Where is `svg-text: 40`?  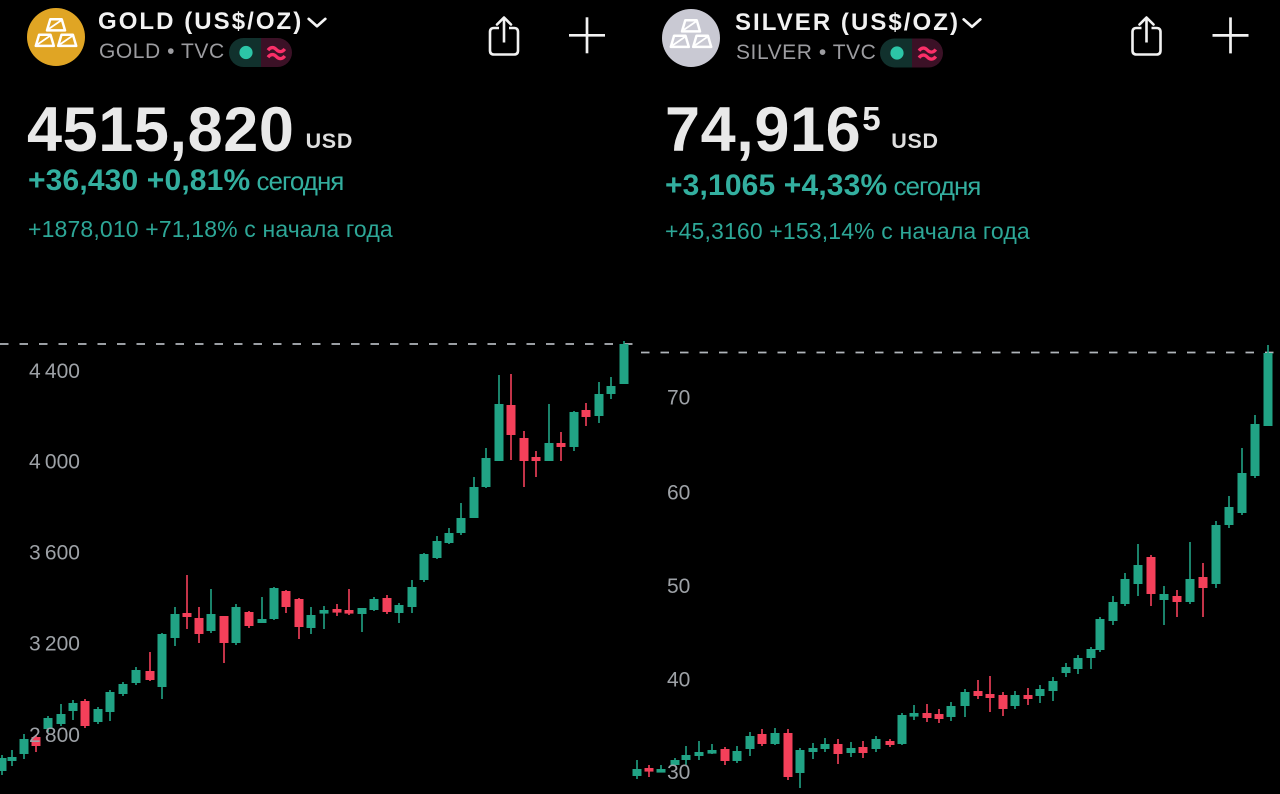 svg-text: 40 is located at coordinates (678, 680).